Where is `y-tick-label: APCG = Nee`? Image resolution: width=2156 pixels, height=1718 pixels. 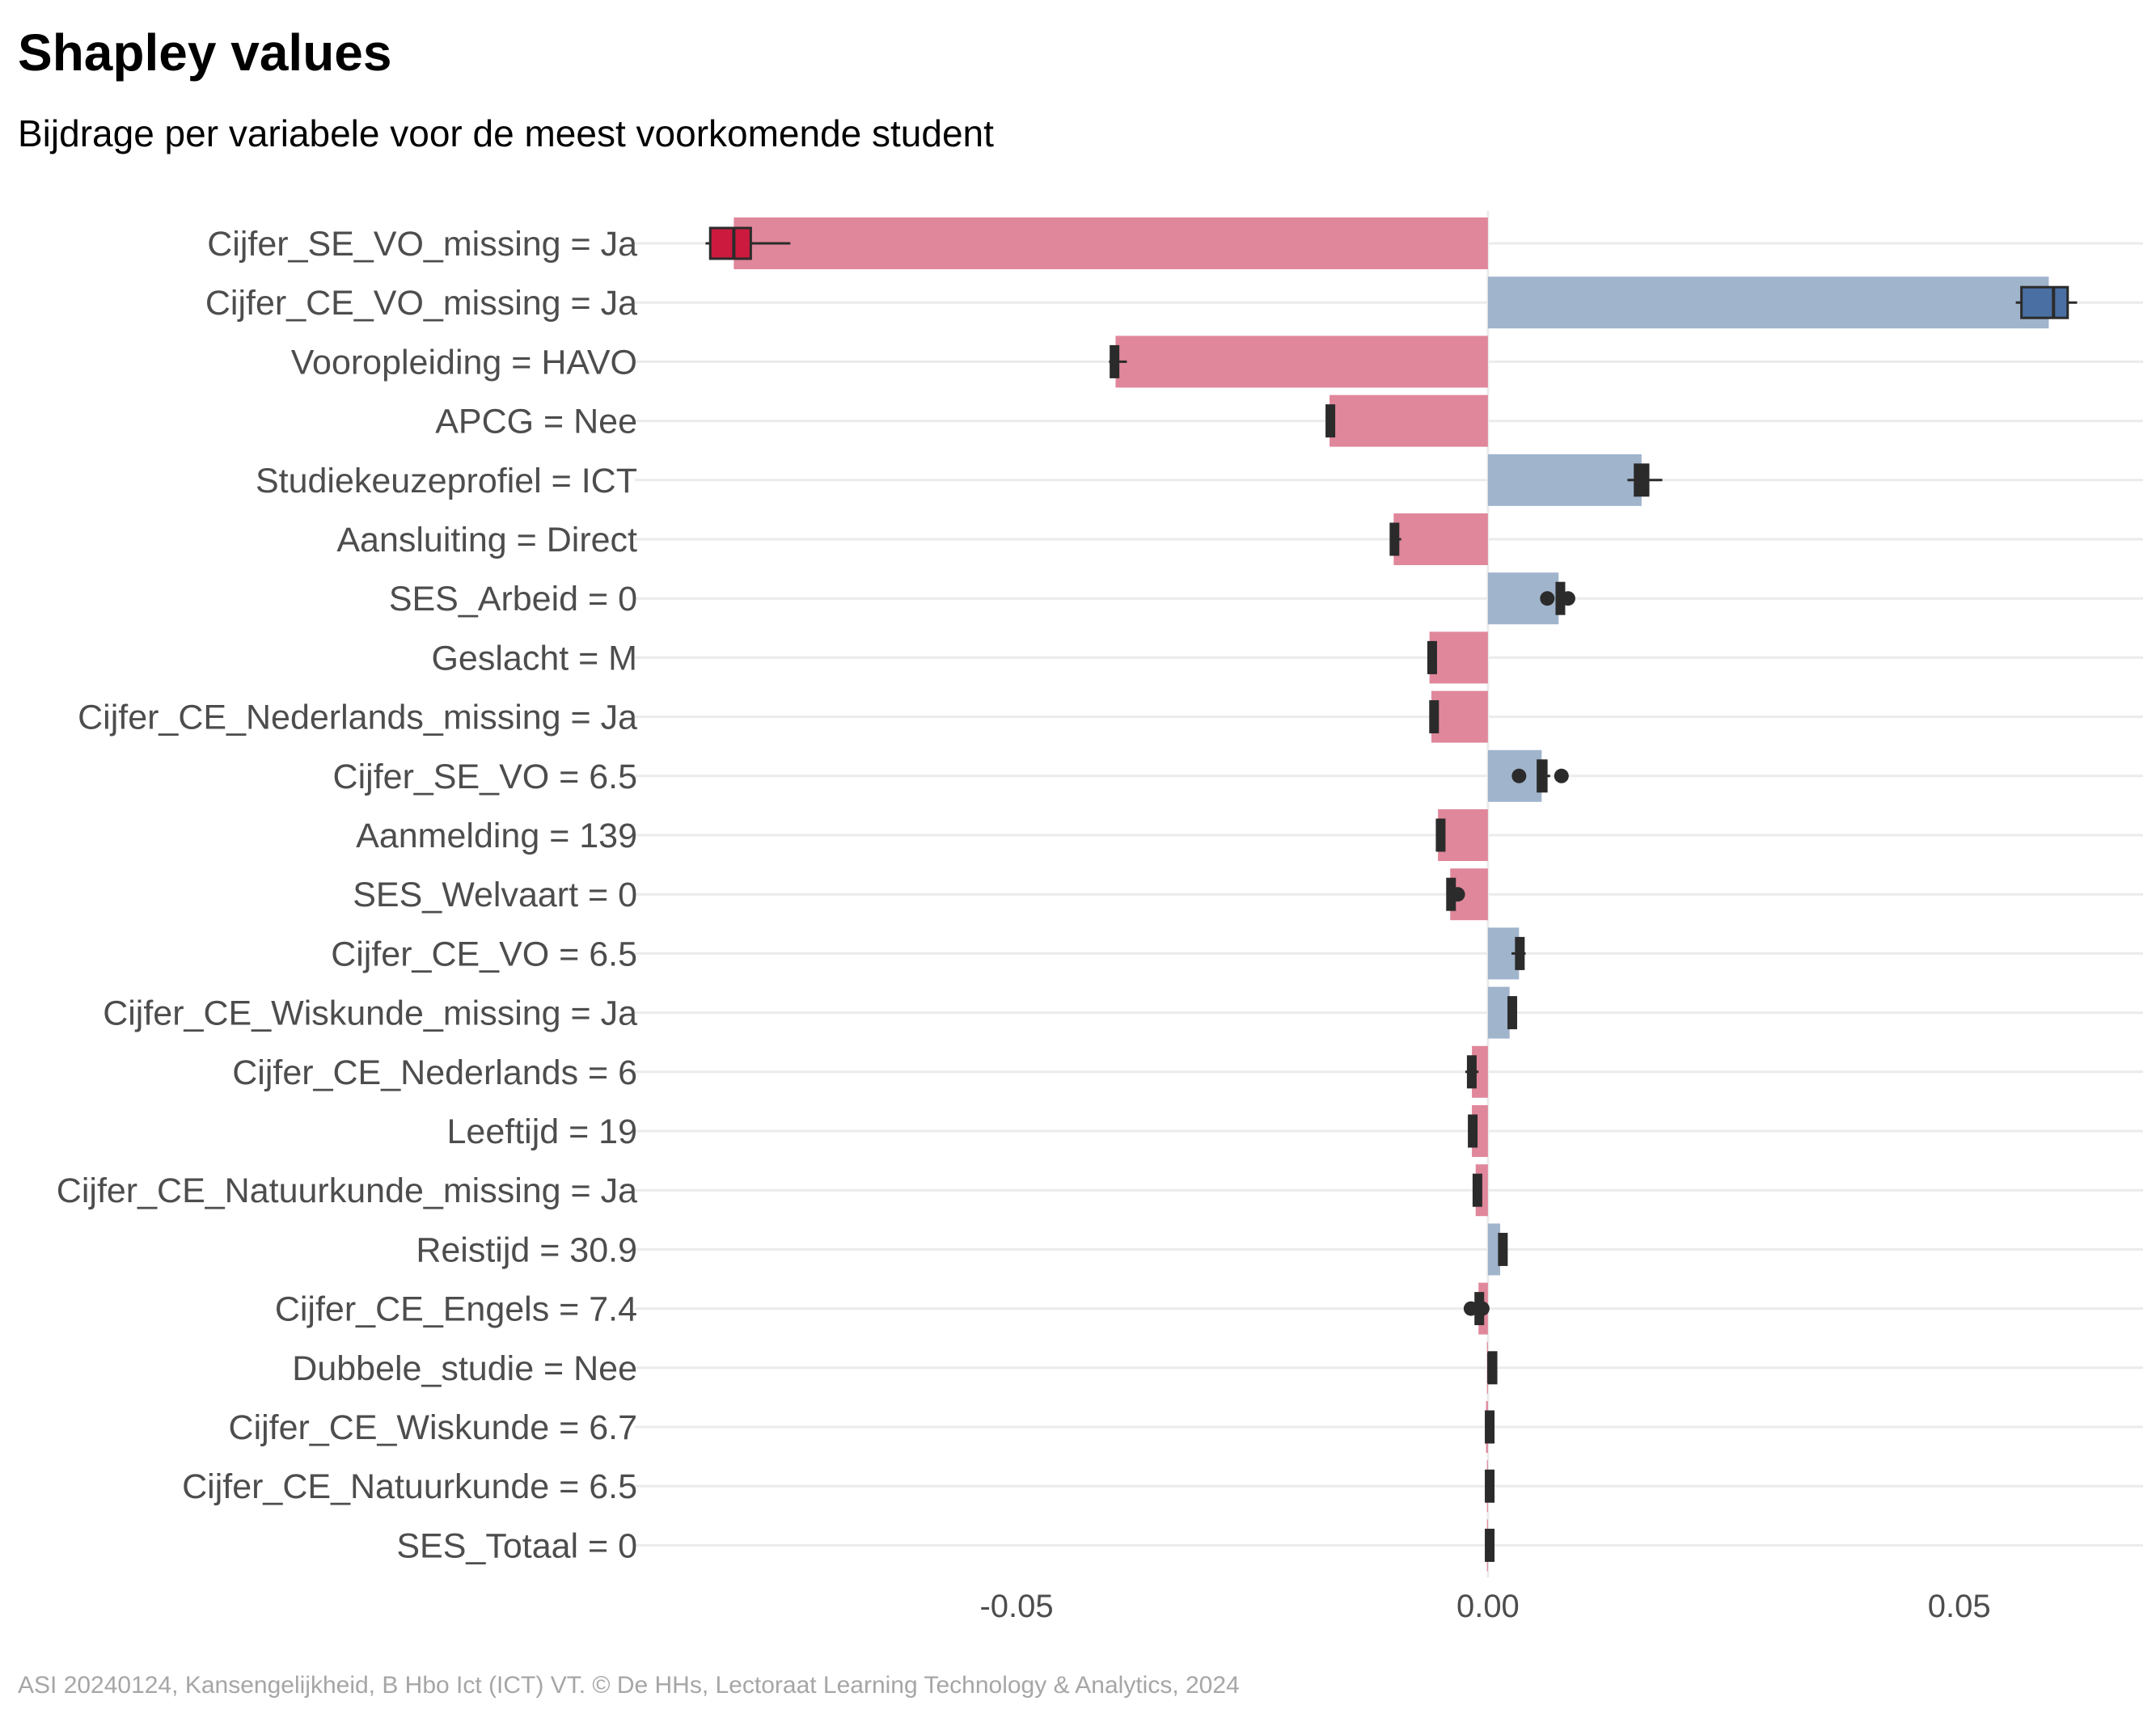 y-tick-label: APCG = Nee is located at coordinates (536, 422).